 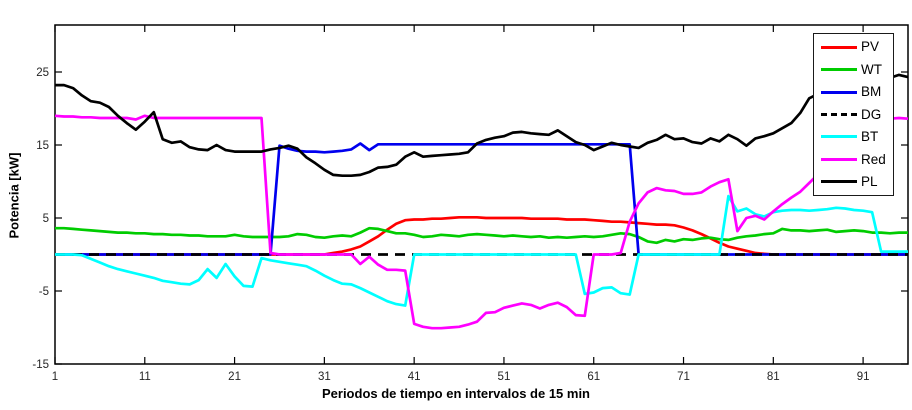 I want to click on y-axis-label: Potencia [kW], so click(x=14, y=195).